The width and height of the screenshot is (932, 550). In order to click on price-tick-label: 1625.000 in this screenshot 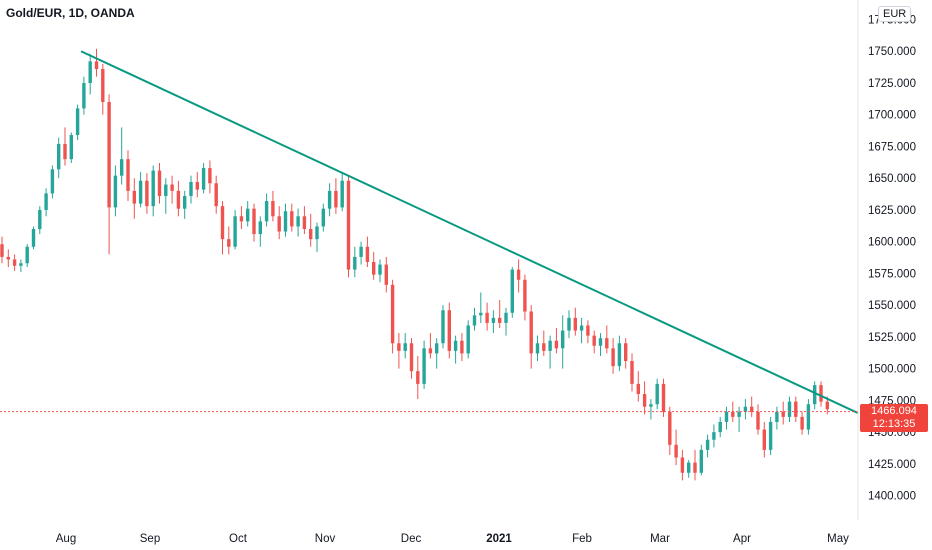, I will do `click(892, 211)`.